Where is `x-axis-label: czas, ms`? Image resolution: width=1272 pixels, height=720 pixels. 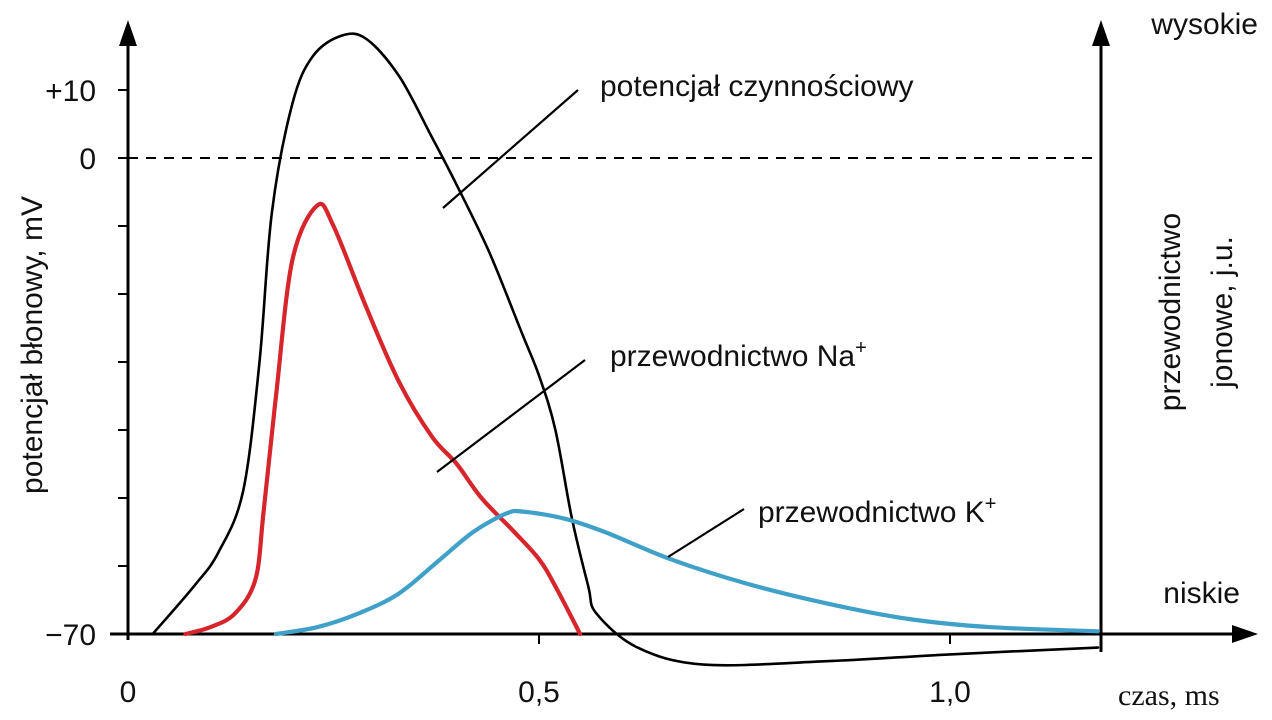
x-axis-label: czas, ms is located at coordinates (1169, 695).